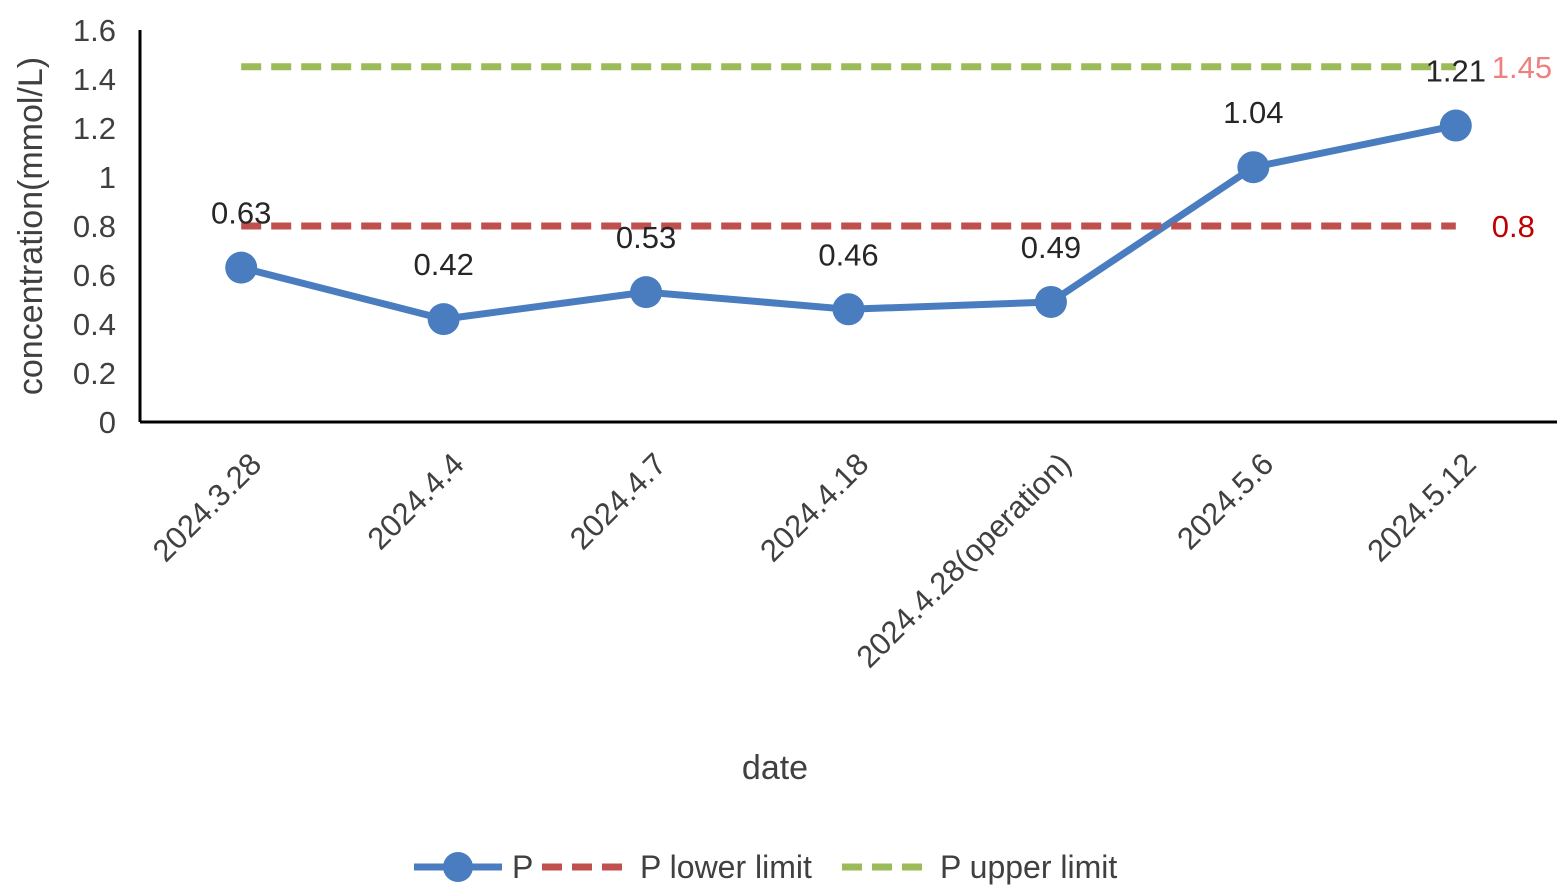 Image resolution: width=1564 pixels, height=892 pixels. I want to click on data-label: 1.21, so click(1456, 71).